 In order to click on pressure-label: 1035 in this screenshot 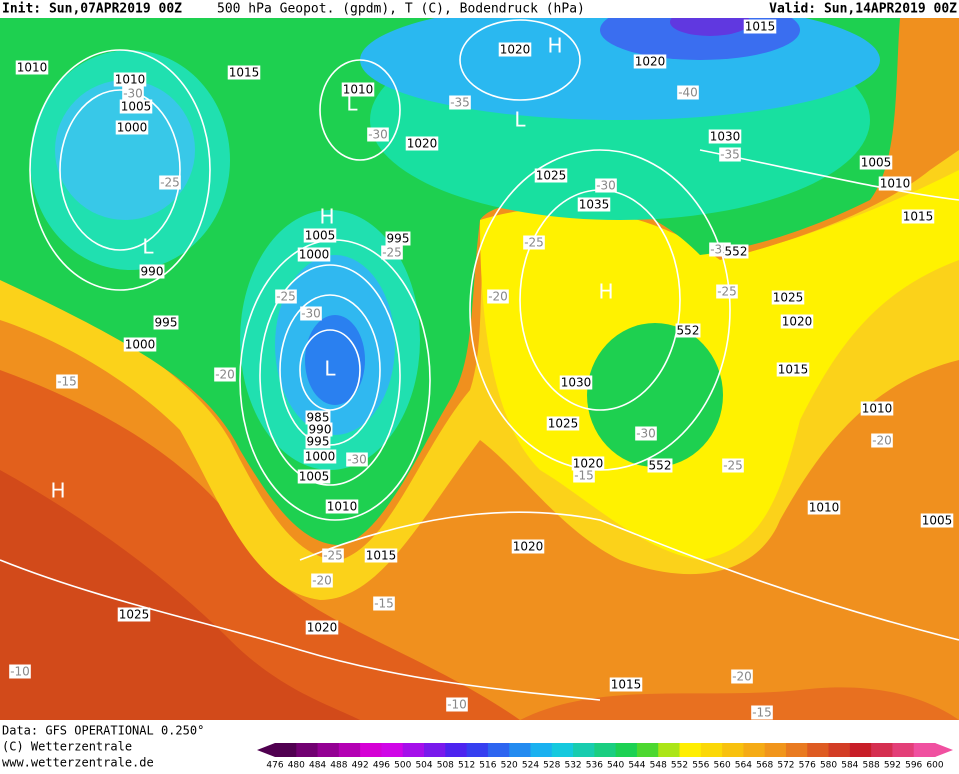, I will do `click(594, 205)`.